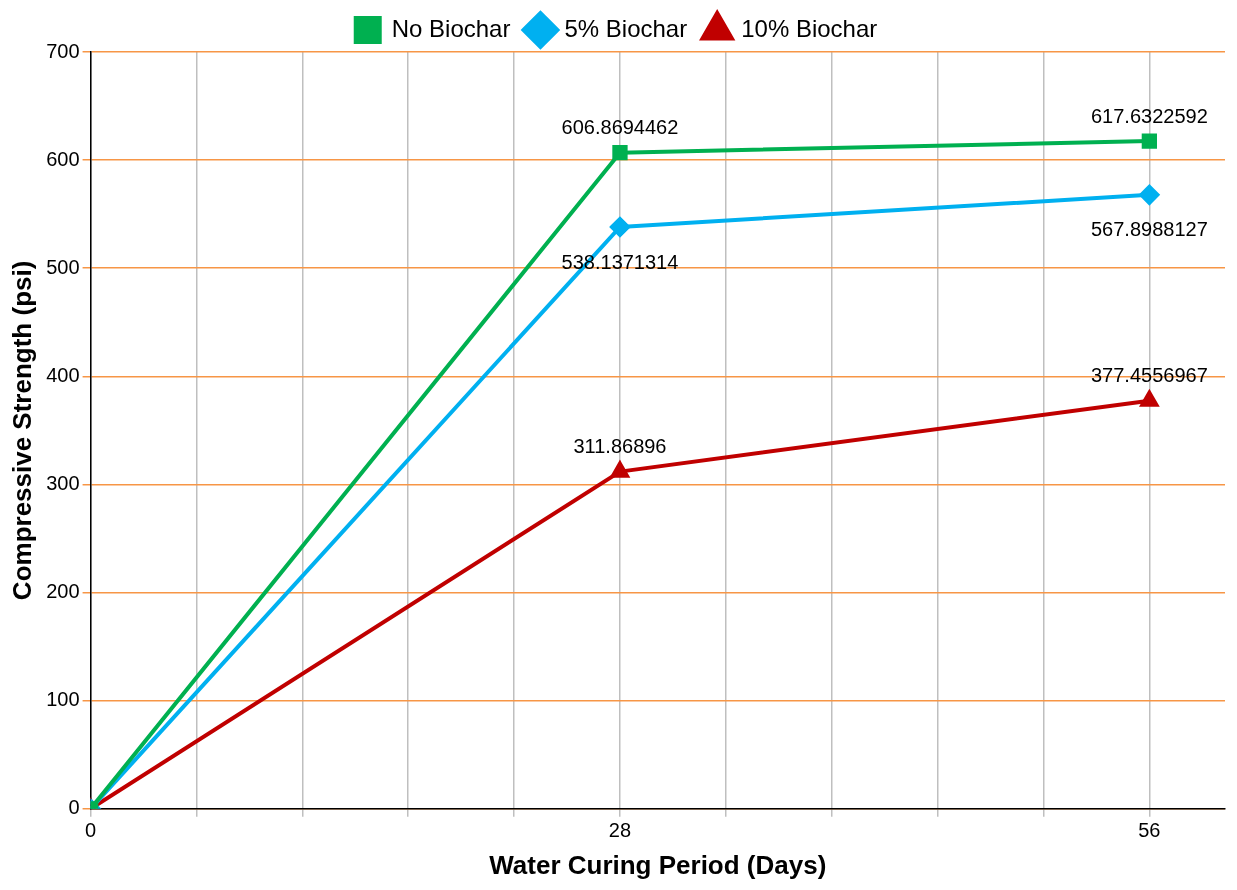 The width and height of the screenshot is (1237, 890). Describe the element at coordinates (63, 158) in the screenshot. I see `y-tick-label: 600` at that location.